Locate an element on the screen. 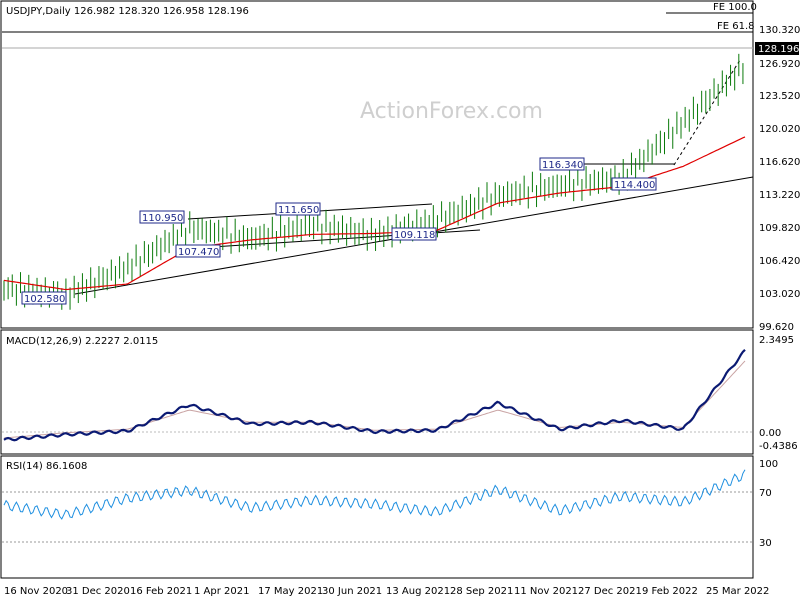 The width and height of the screenshot is (800, 600). price-tick-label: 120.020 is located at coordinates (779, 129).